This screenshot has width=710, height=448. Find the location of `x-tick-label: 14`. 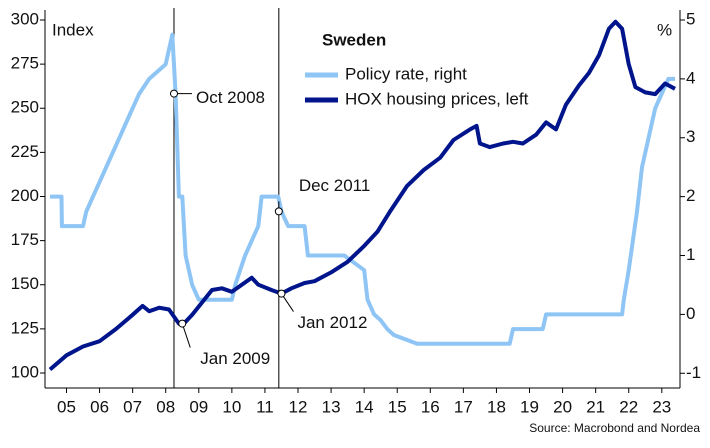

x-tick-label: 14 is located at coordinates (364, 406).